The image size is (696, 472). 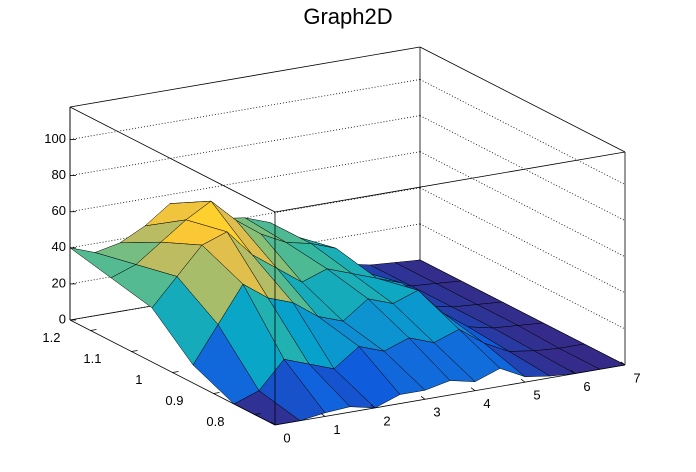 I want to click on y-tick-label: 1.1, so click(x=92, y=358).